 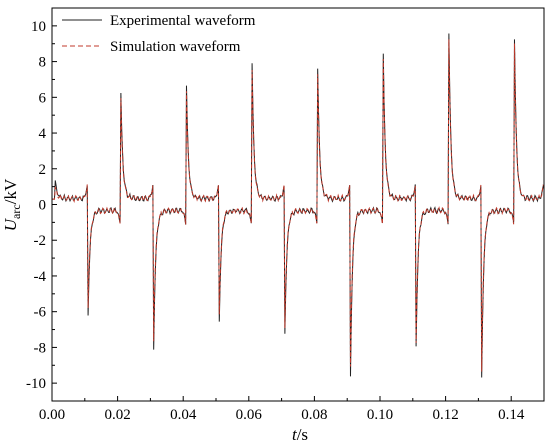 What do you see at coordinates (380, 415) in the screenshot?
I see `x-tick-label: 0.10` at bounding box center [380, 415].